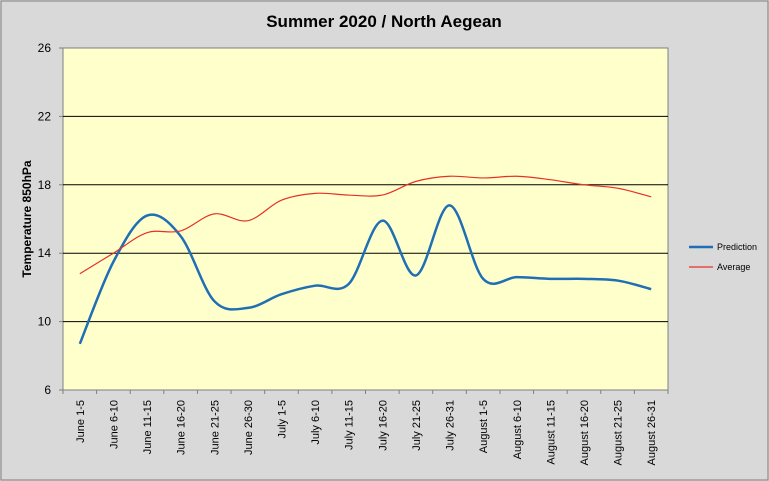 The height and width of the screenshot is (481, 769). What do you see at coordinates (114, 424) in the screenshot?
I see `x-tick-label: June 6-10` at bounding box center [114, 424].